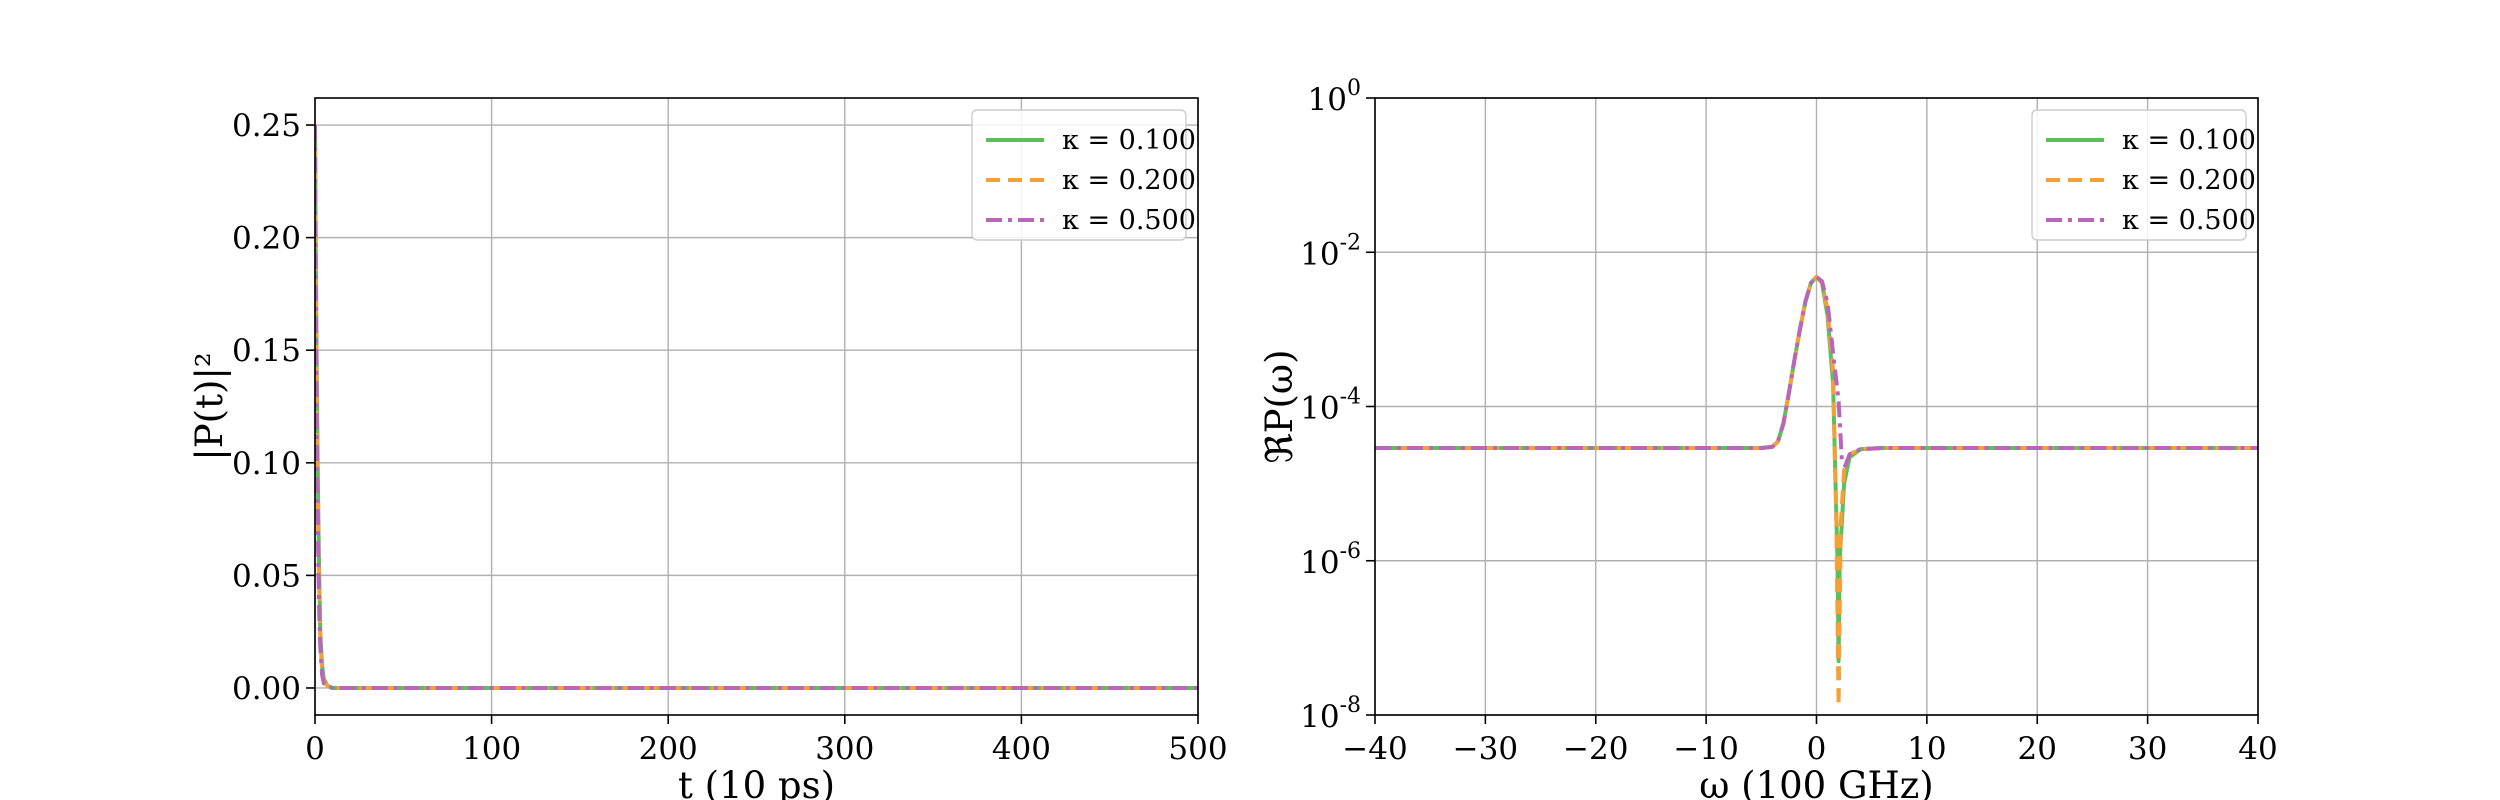 This screenshot has height=800, width=2500. What do you see at coordinates (1354, 88) in the screenshot?
I see `y-tick-exponent: 0` at bounding box center [1354, 88].